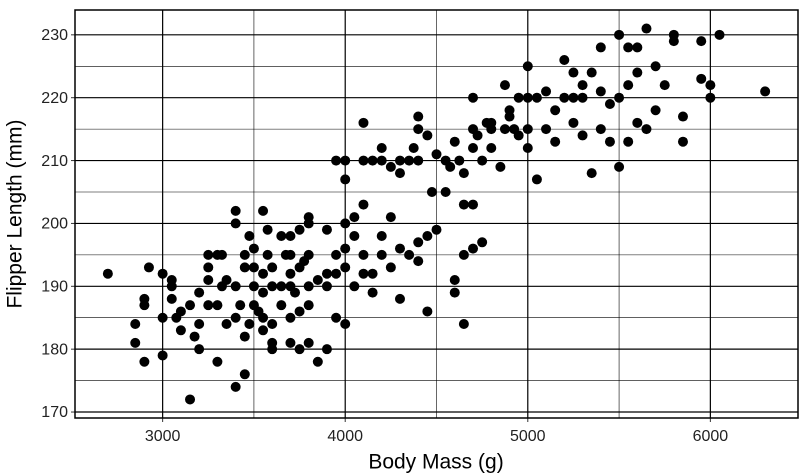  What do you see at coordinates (711, 436) in the screenshot?
I see `x-tick-label: 6000` at bounding box center [711, 436].